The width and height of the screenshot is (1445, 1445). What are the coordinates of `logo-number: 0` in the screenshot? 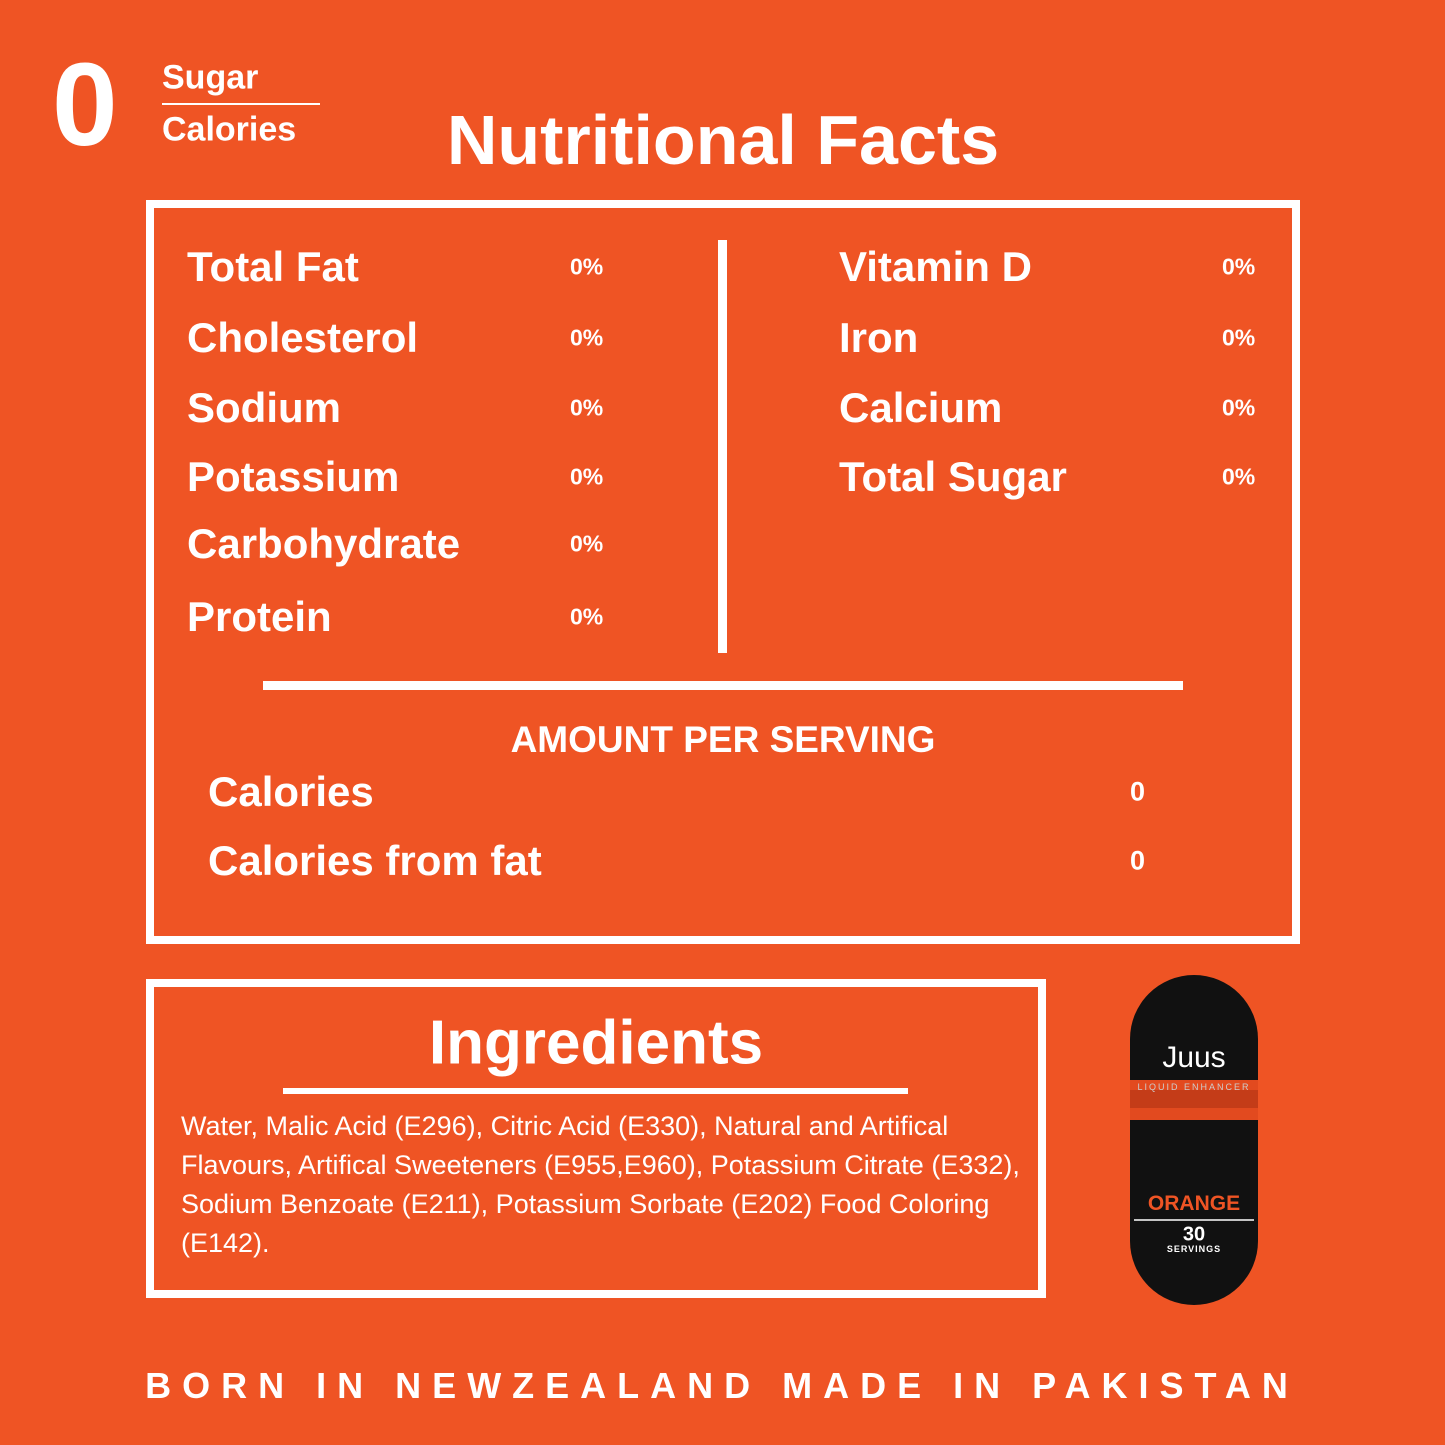 It's located at (85, 105).